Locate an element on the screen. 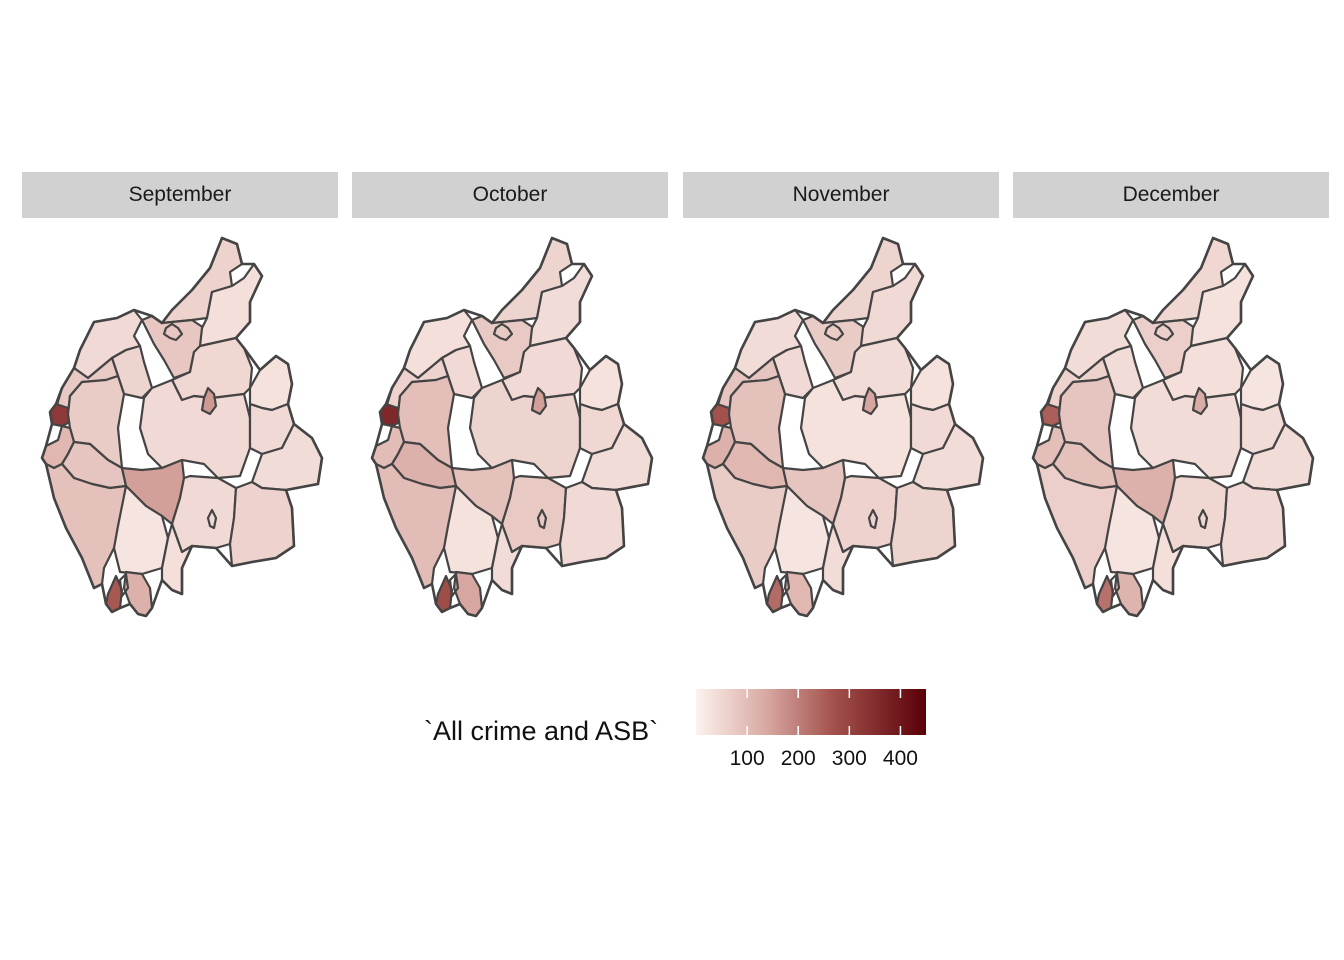 This screenshot has height=960, width=1344. facet-strip-november: November is located at coordinates (841, 195).